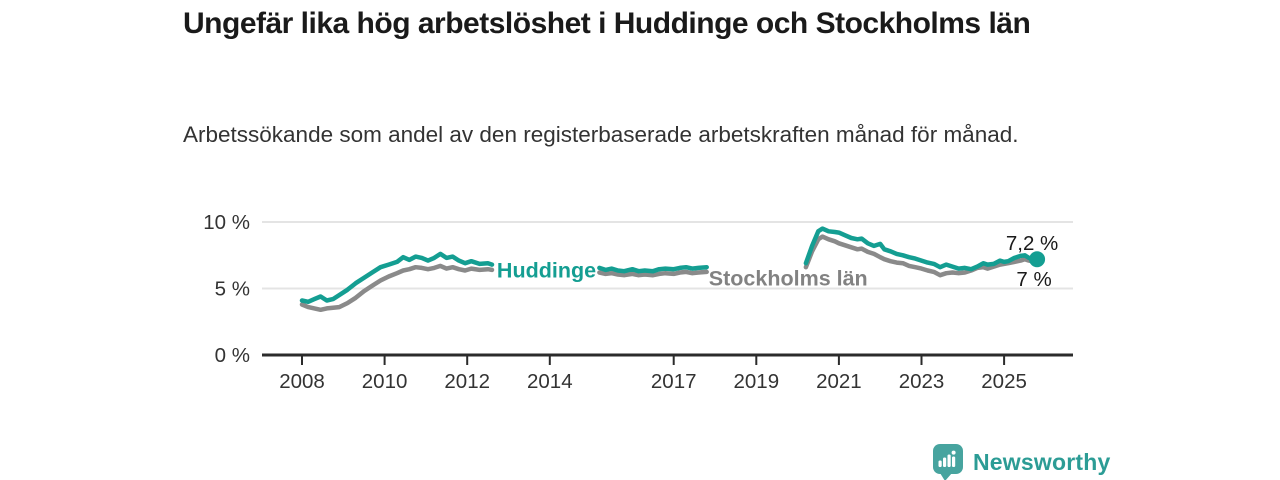 This screenshot has width=1280, height=480. Describe the element at coordinates (839, 381) in the screenshot. I see `x-axis-tick-label: 2021` at that location.